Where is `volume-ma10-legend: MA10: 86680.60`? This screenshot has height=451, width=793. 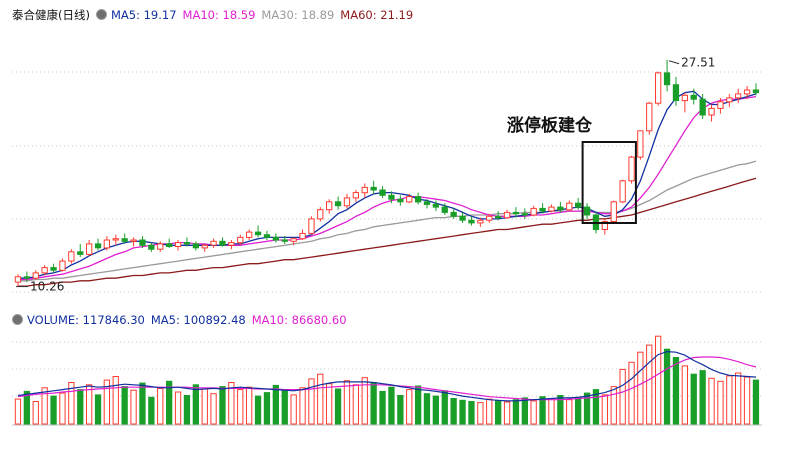 volume-ma10-legend: MA10: 86680.60 is located at coordinates (299, 320).